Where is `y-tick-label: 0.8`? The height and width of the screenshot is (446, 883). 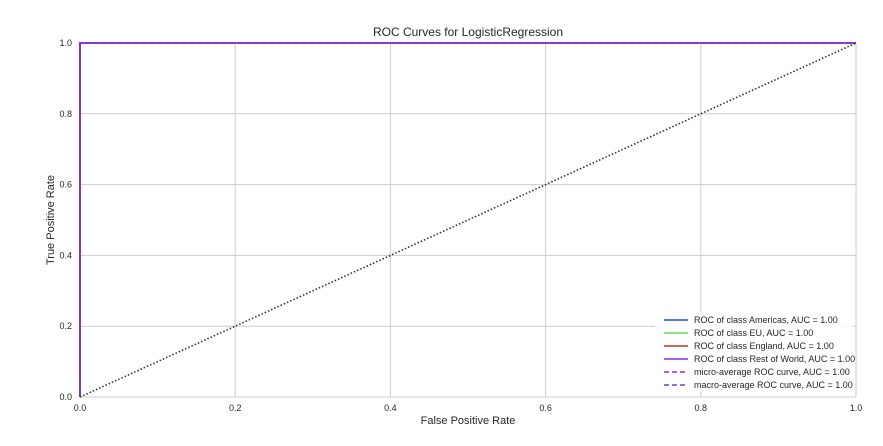
y-tick-label: 0.8 is located at coordinates (65, 114).